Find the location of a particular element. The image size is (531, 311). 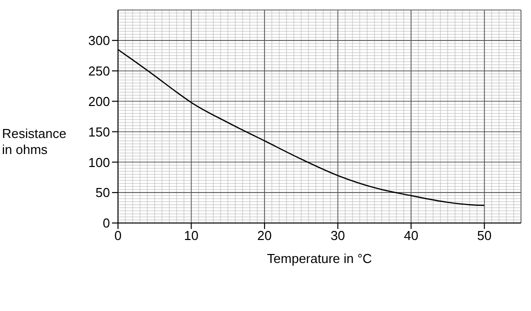

x-tick-label: 50 is located at coordinates (484, 236).